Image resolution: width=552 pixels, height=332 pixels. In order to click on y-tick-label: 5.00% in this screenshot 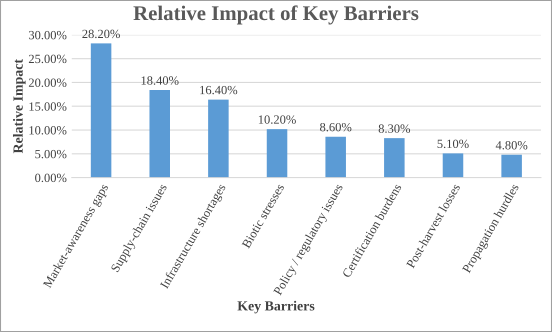, I will do `click(50, 154)`.